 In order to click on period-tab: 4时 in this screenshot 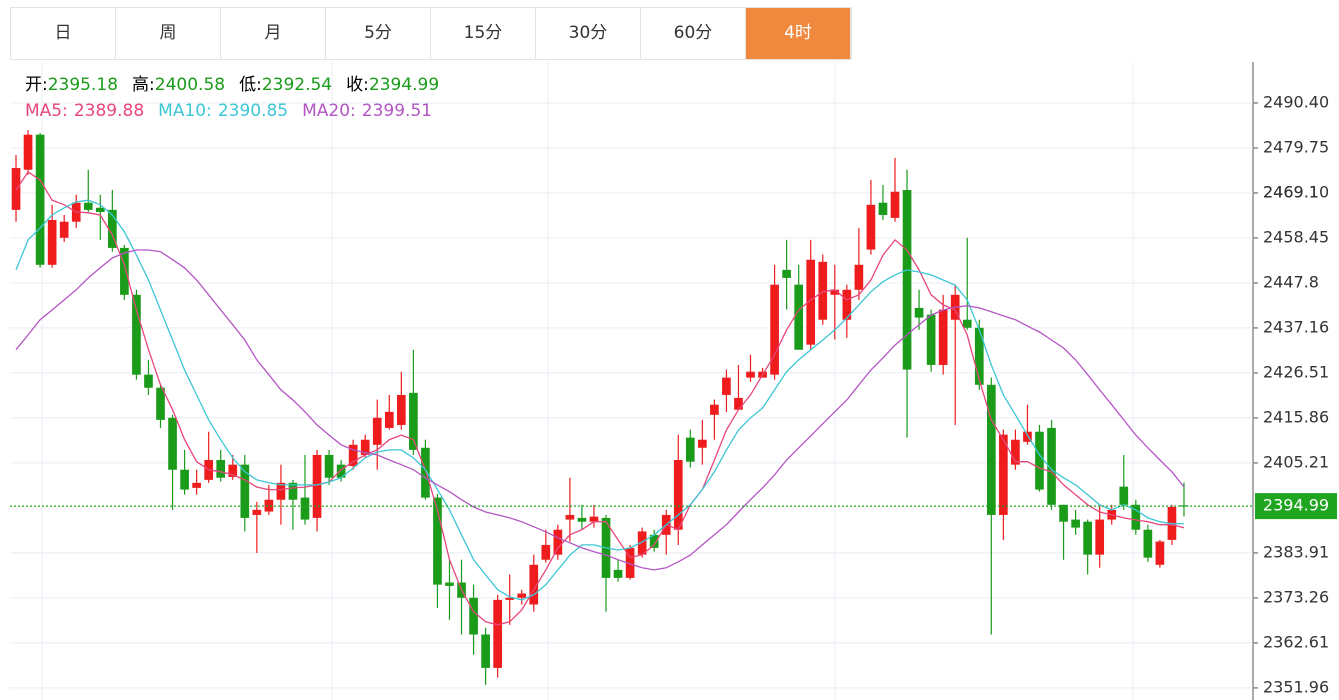, I will do `click(798, 33)`.